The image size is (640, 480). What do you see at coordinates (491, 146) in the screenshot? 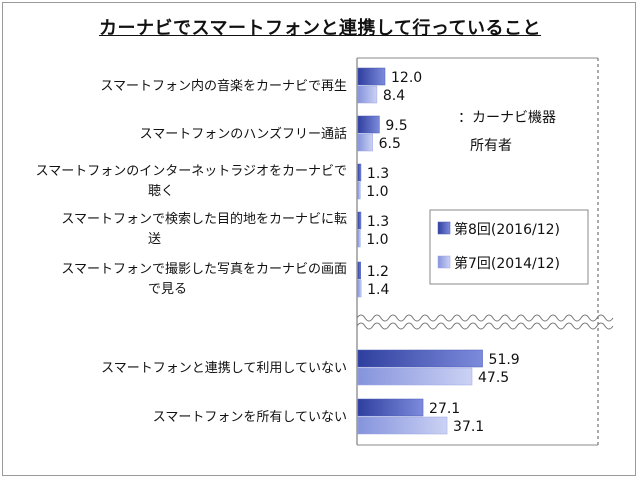
I see `note-text: 所有者` at bounding box center [491, 146].